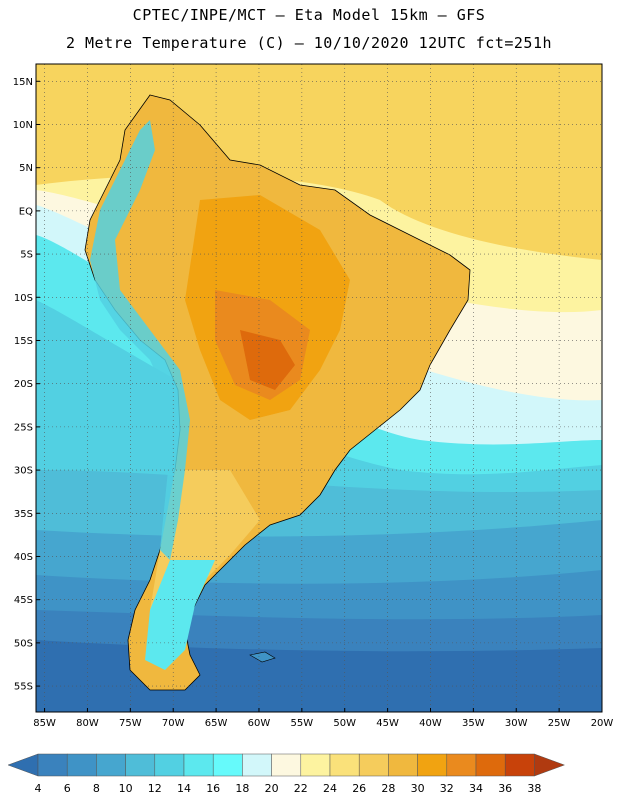  What do you see at coordinates (23, 765) in the screenshot?
I see `colorbar-arrow-left` at bounding box center [23, 765].